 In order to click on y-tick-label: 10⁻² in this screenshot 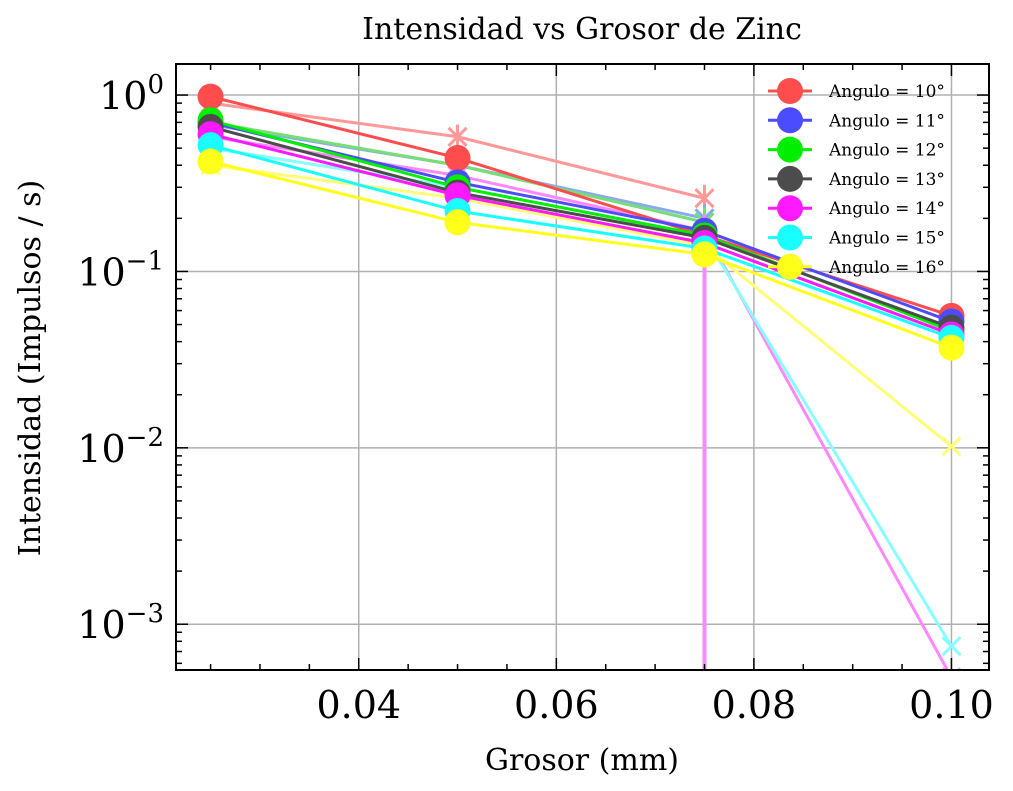, I will do `click(120, 447)`.